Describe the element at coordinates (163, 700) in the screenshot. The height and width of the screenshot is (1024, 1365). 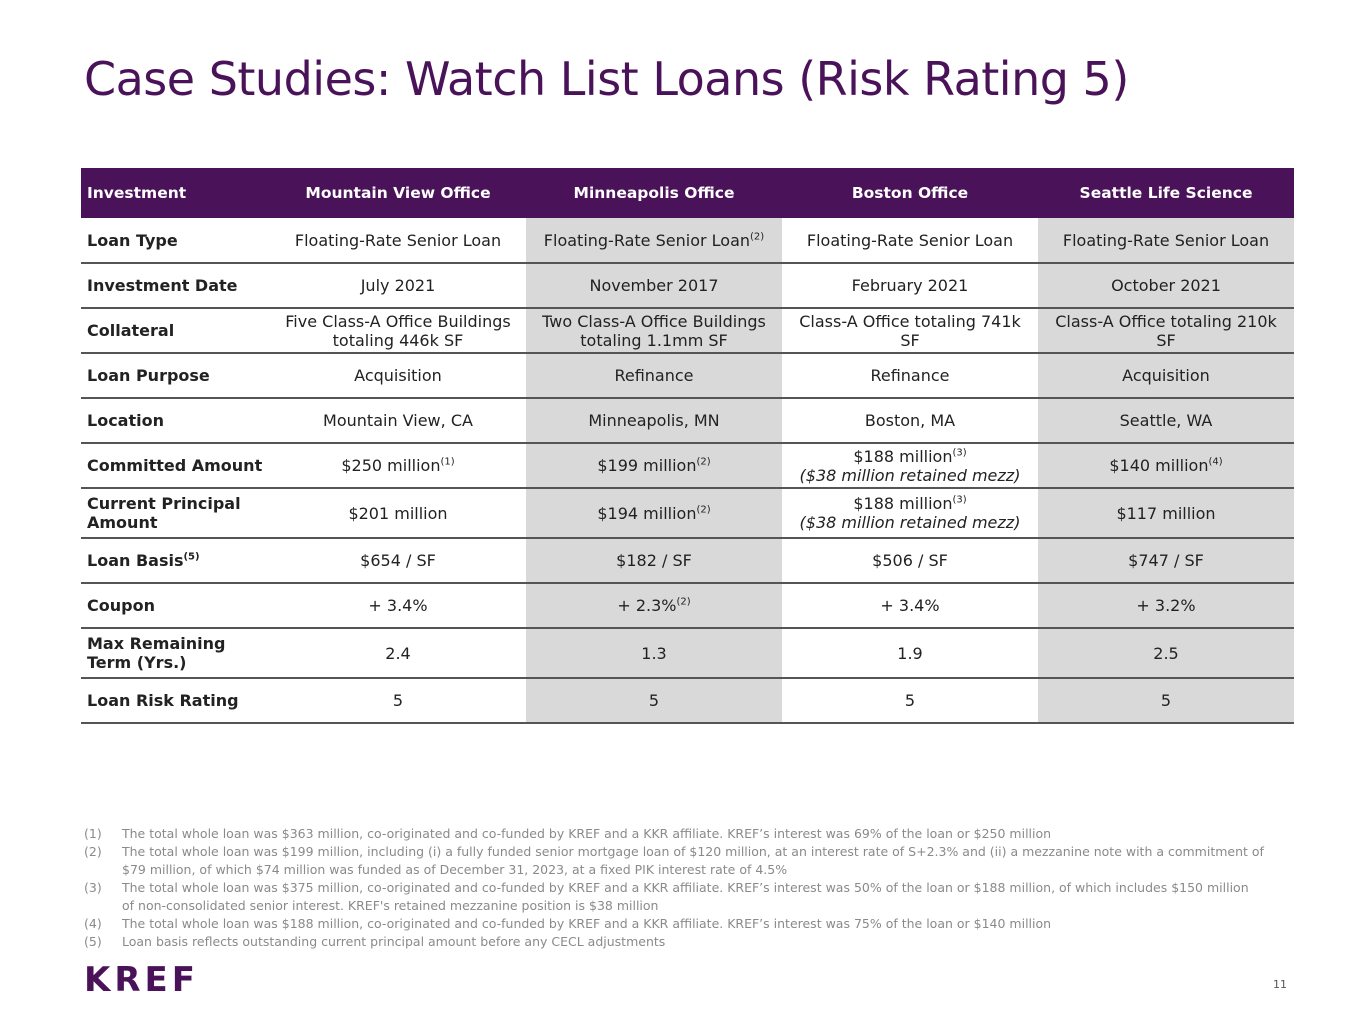
I see `row-label-text: Loan Risk Rating` at that location.